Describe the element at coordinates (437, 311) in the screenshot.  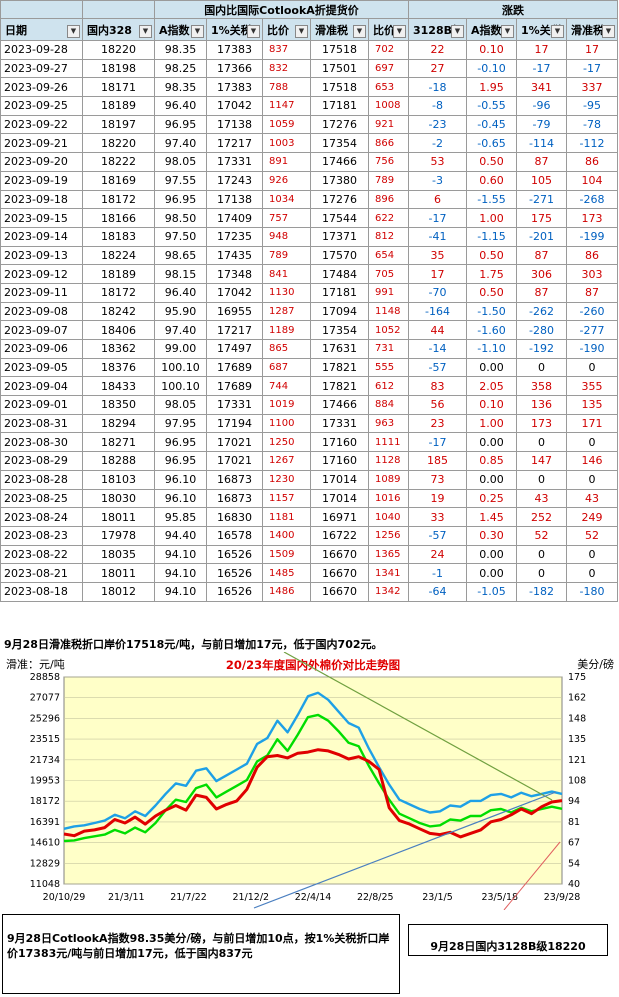
I see `cell-chg-3128b: -164` at that location.